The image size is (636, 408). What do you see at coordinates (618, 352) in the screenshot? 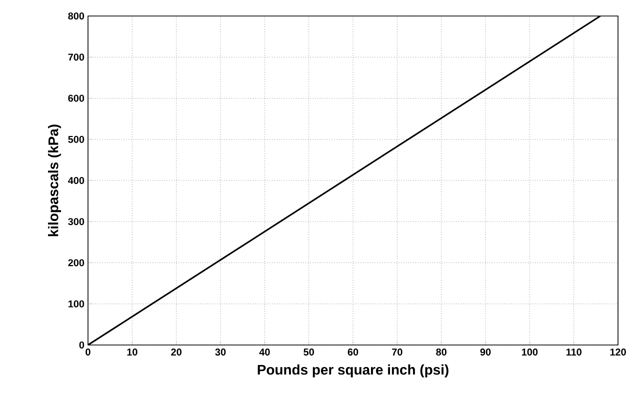
I see `x-tick-label: 120` at bounding box center [618, 352].